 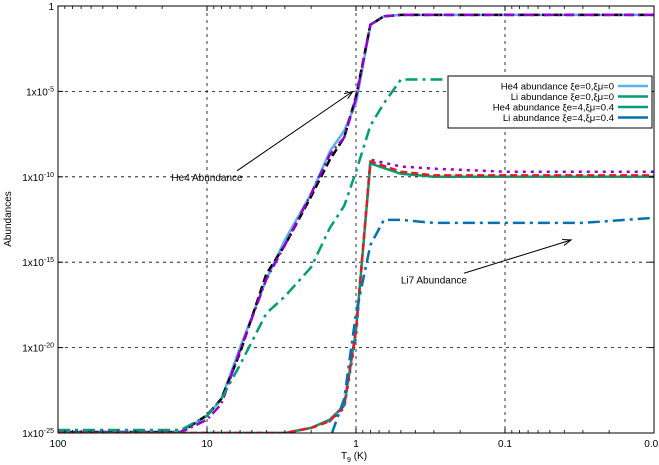 I want to click on x-axis-title: T9 (K), so click(x=354, y=457).